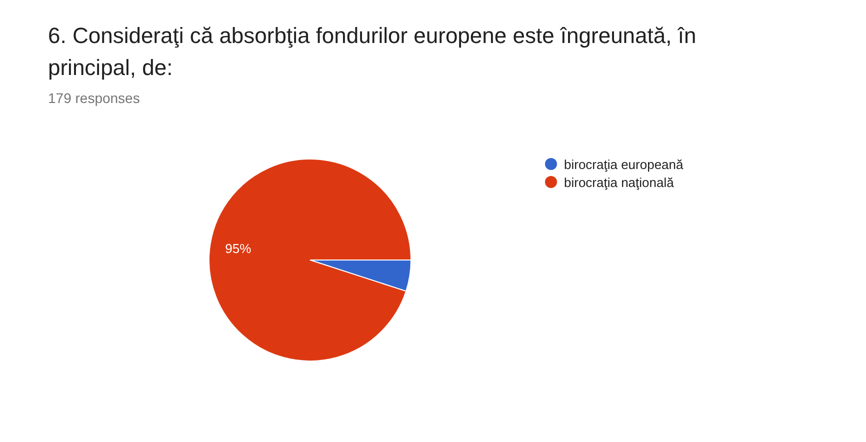 This screenshot has width=866, height=442. I want to click on legend-label: birocraţia europeană, so click(624, 164).